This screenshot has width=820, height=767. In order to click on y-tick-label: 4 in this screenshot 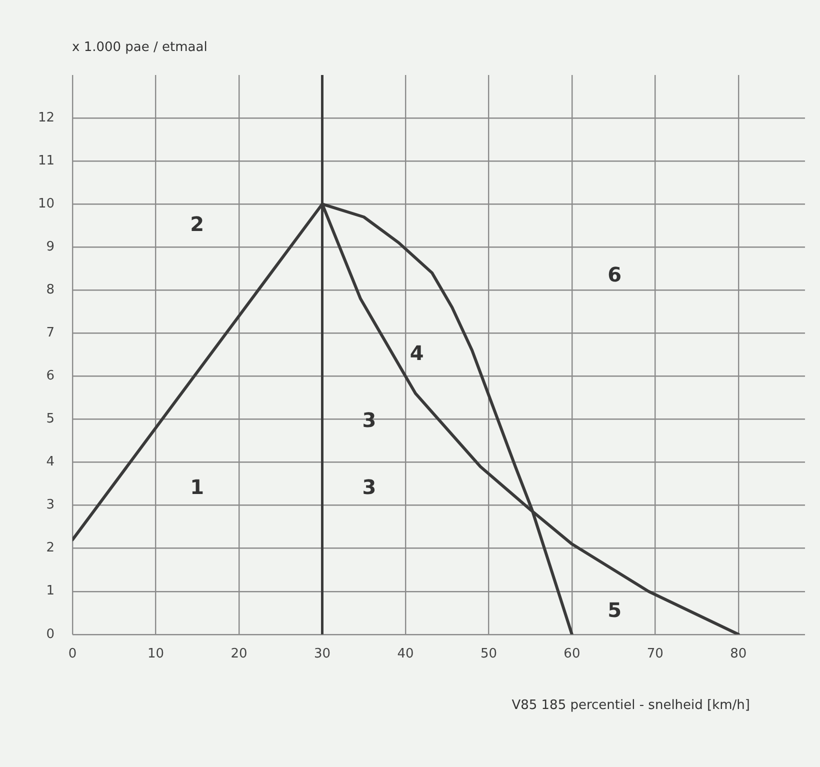, I will do `click(50, 462)`.